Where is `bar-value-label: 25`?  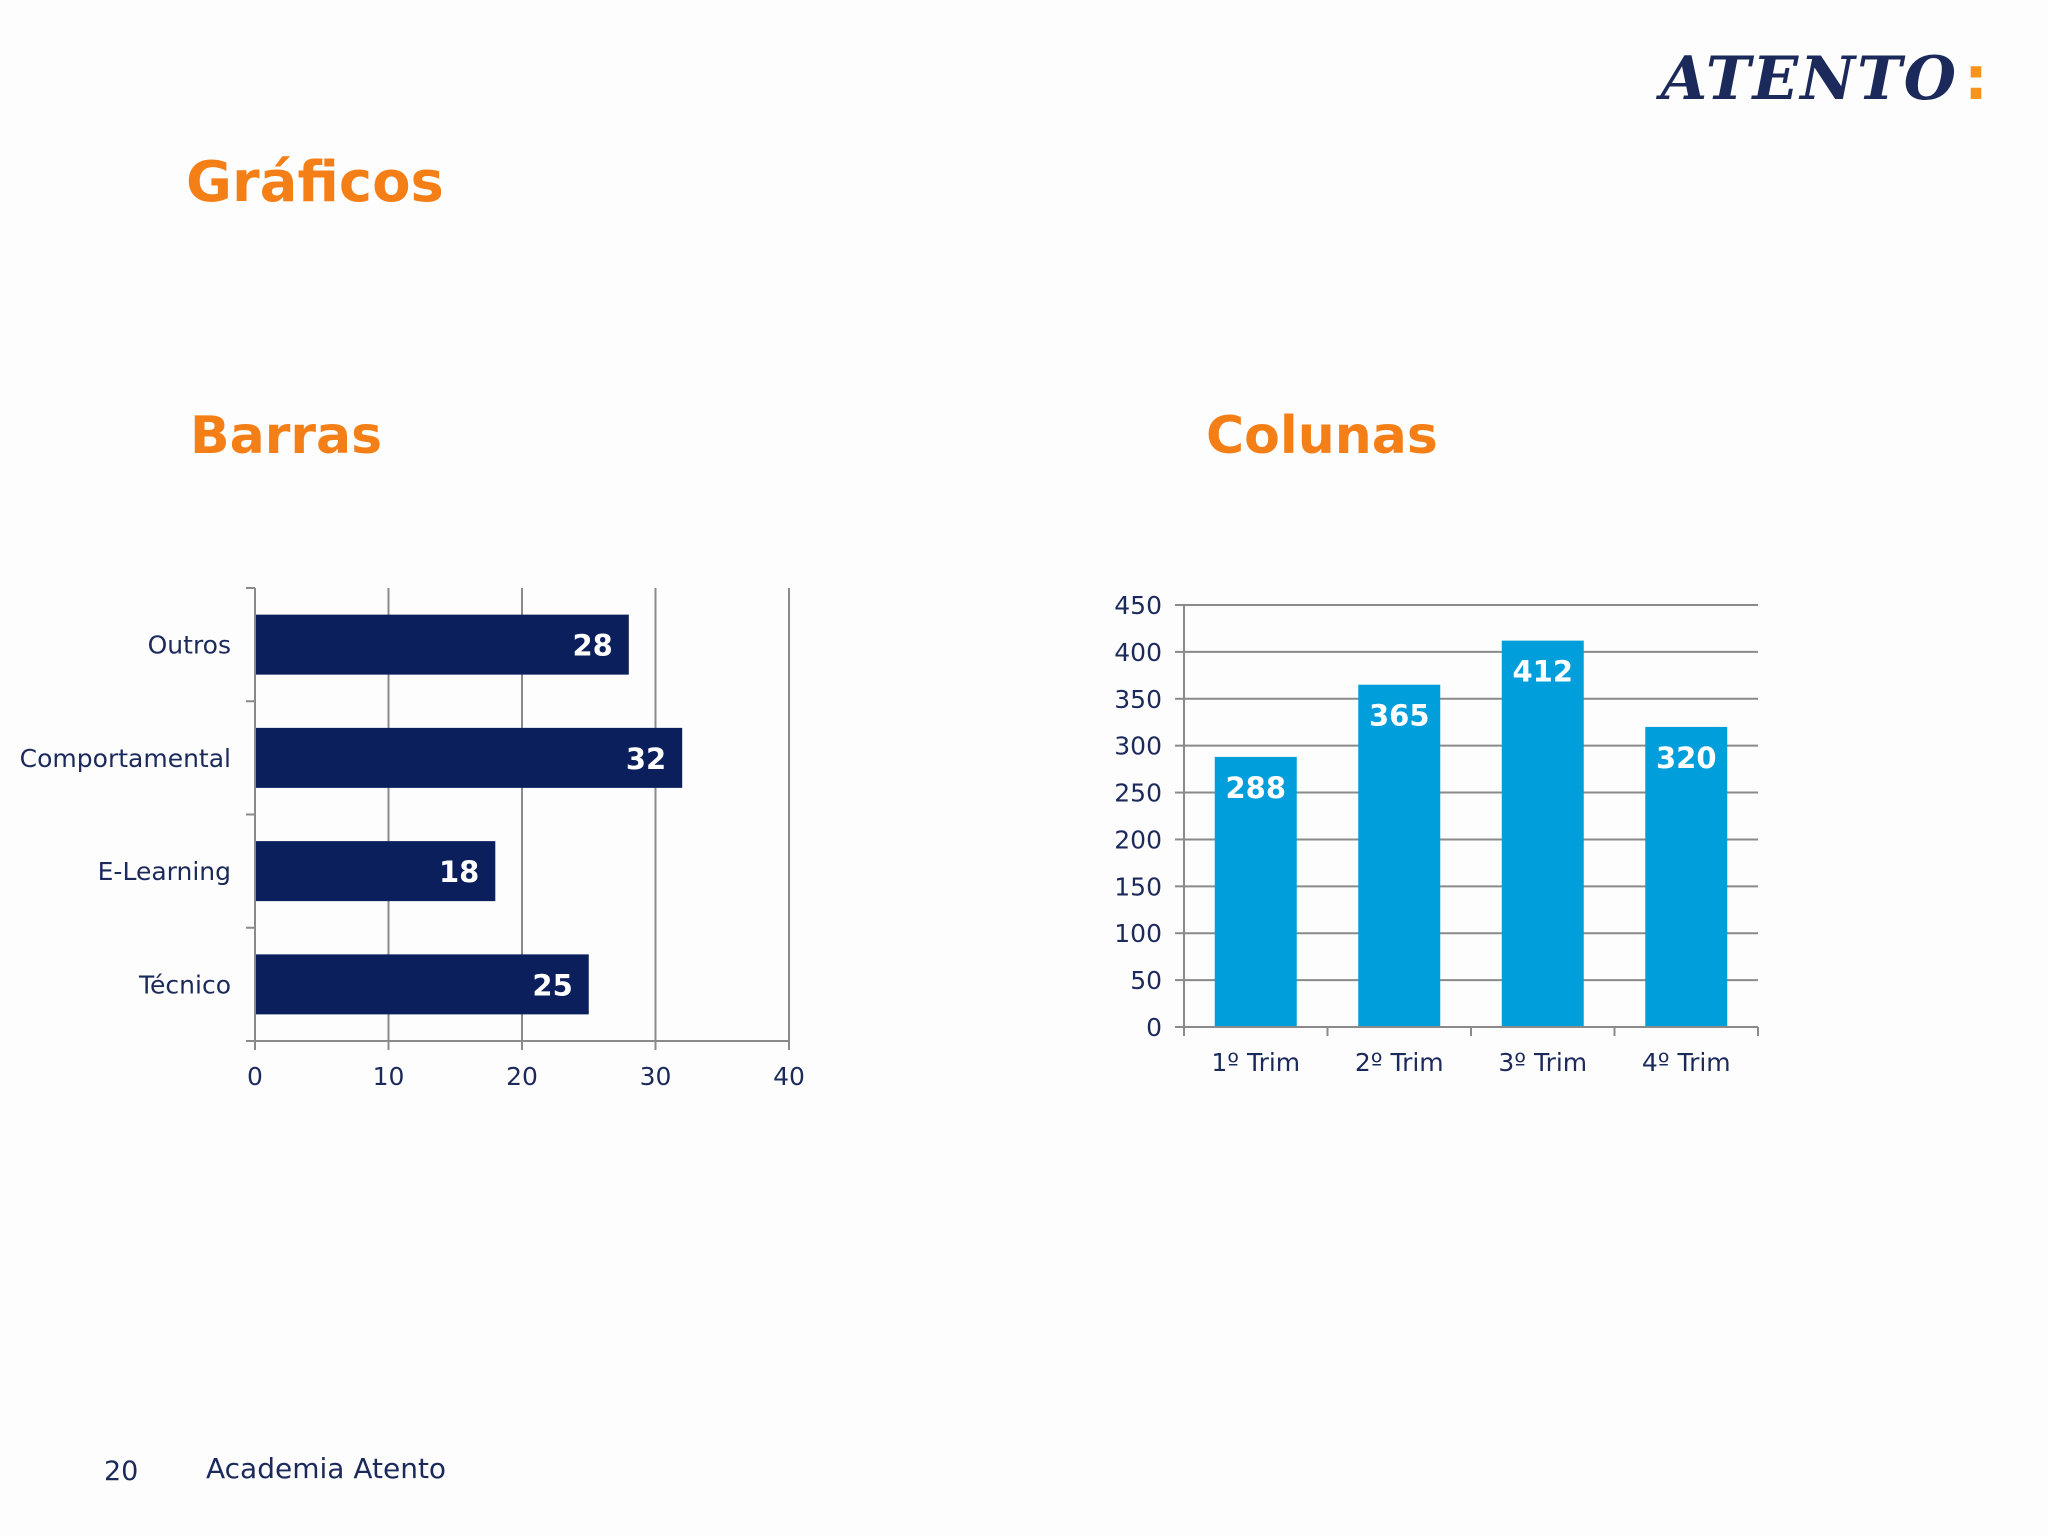
bar-value-label: 25 is located at coordinates (552, 985).